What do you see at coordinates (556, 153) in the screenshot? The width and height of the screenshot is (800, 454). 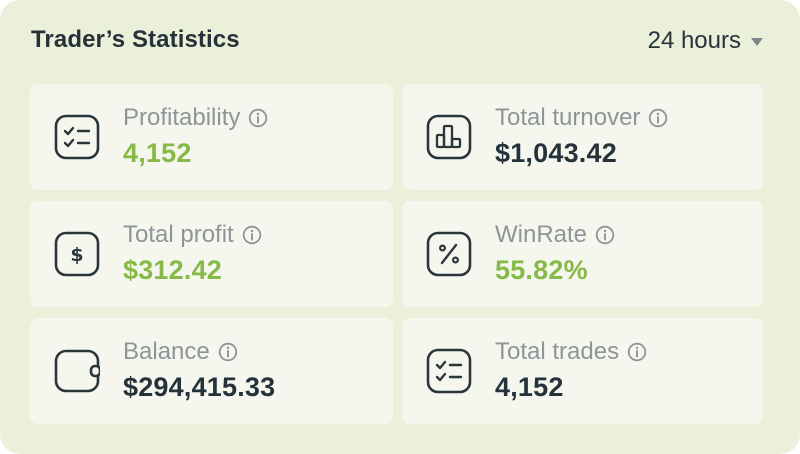 I see `stat-value: $1,043.42` at bounding box center [556, 153].